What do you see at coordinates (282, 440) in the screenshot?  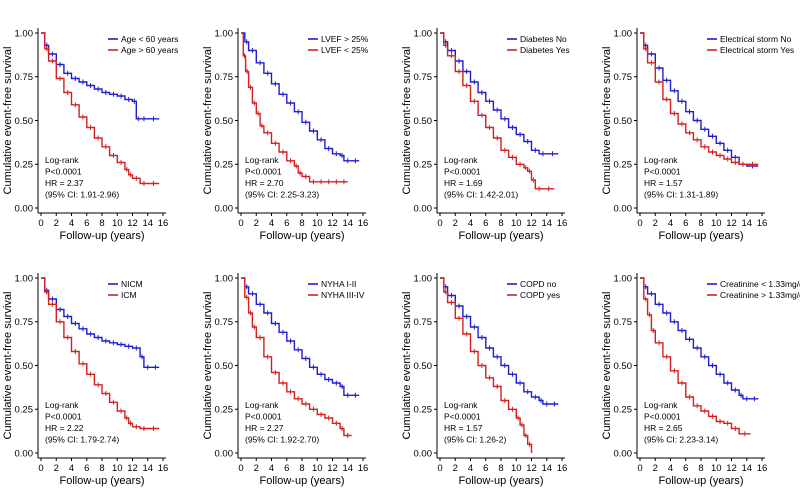 I see `stat-annotation: (95% CI: 1.92-2.70)` at bounding box center [282, 440].